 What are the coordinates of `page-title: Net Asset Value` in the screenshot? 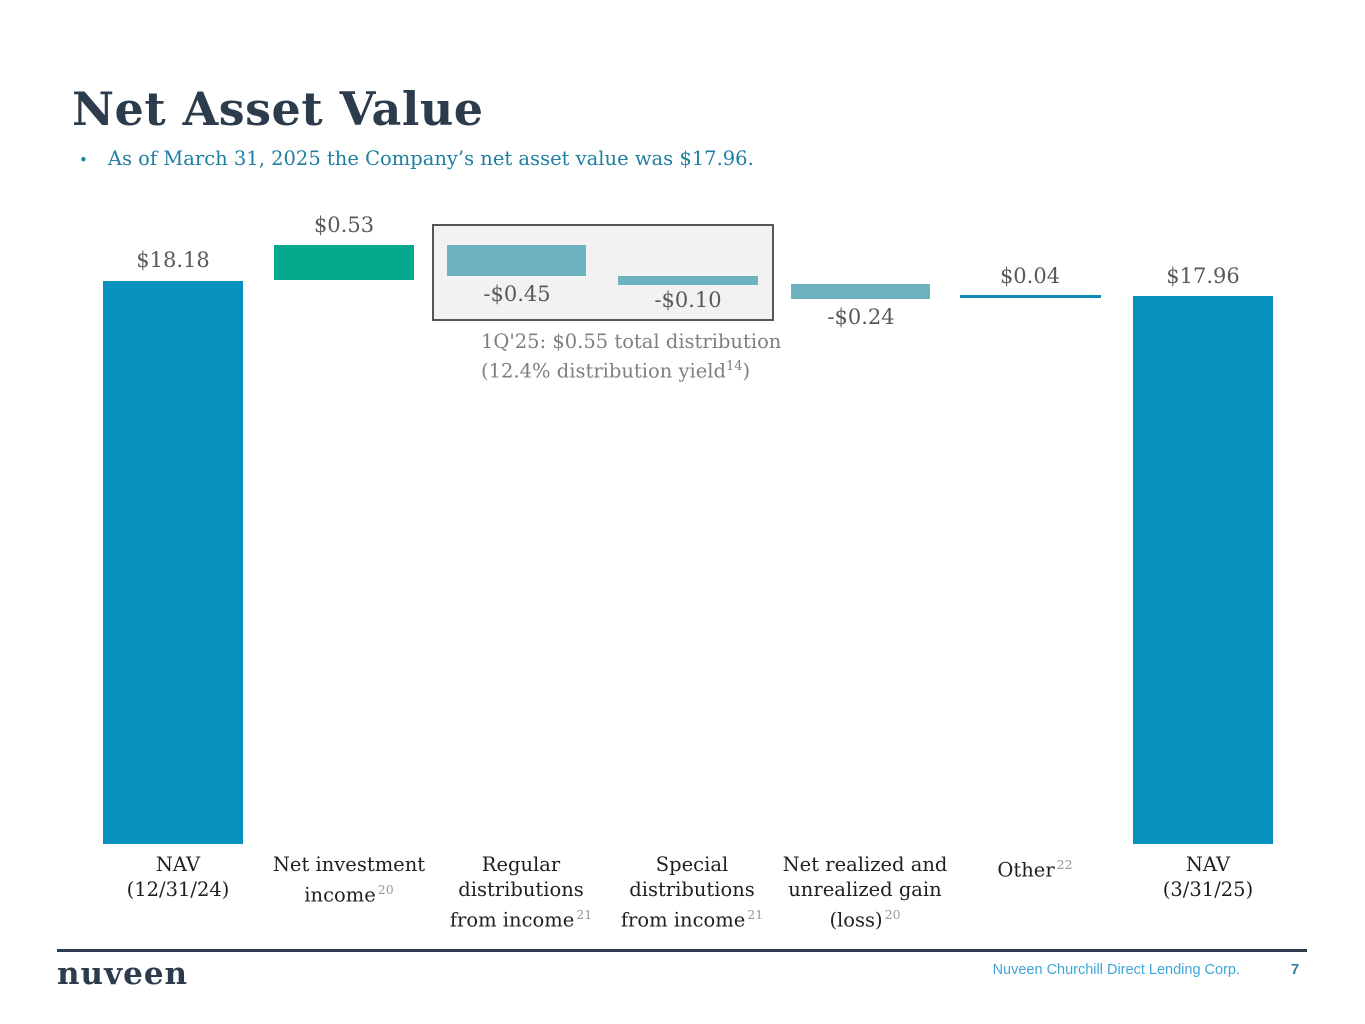 It's located at (278, 109).